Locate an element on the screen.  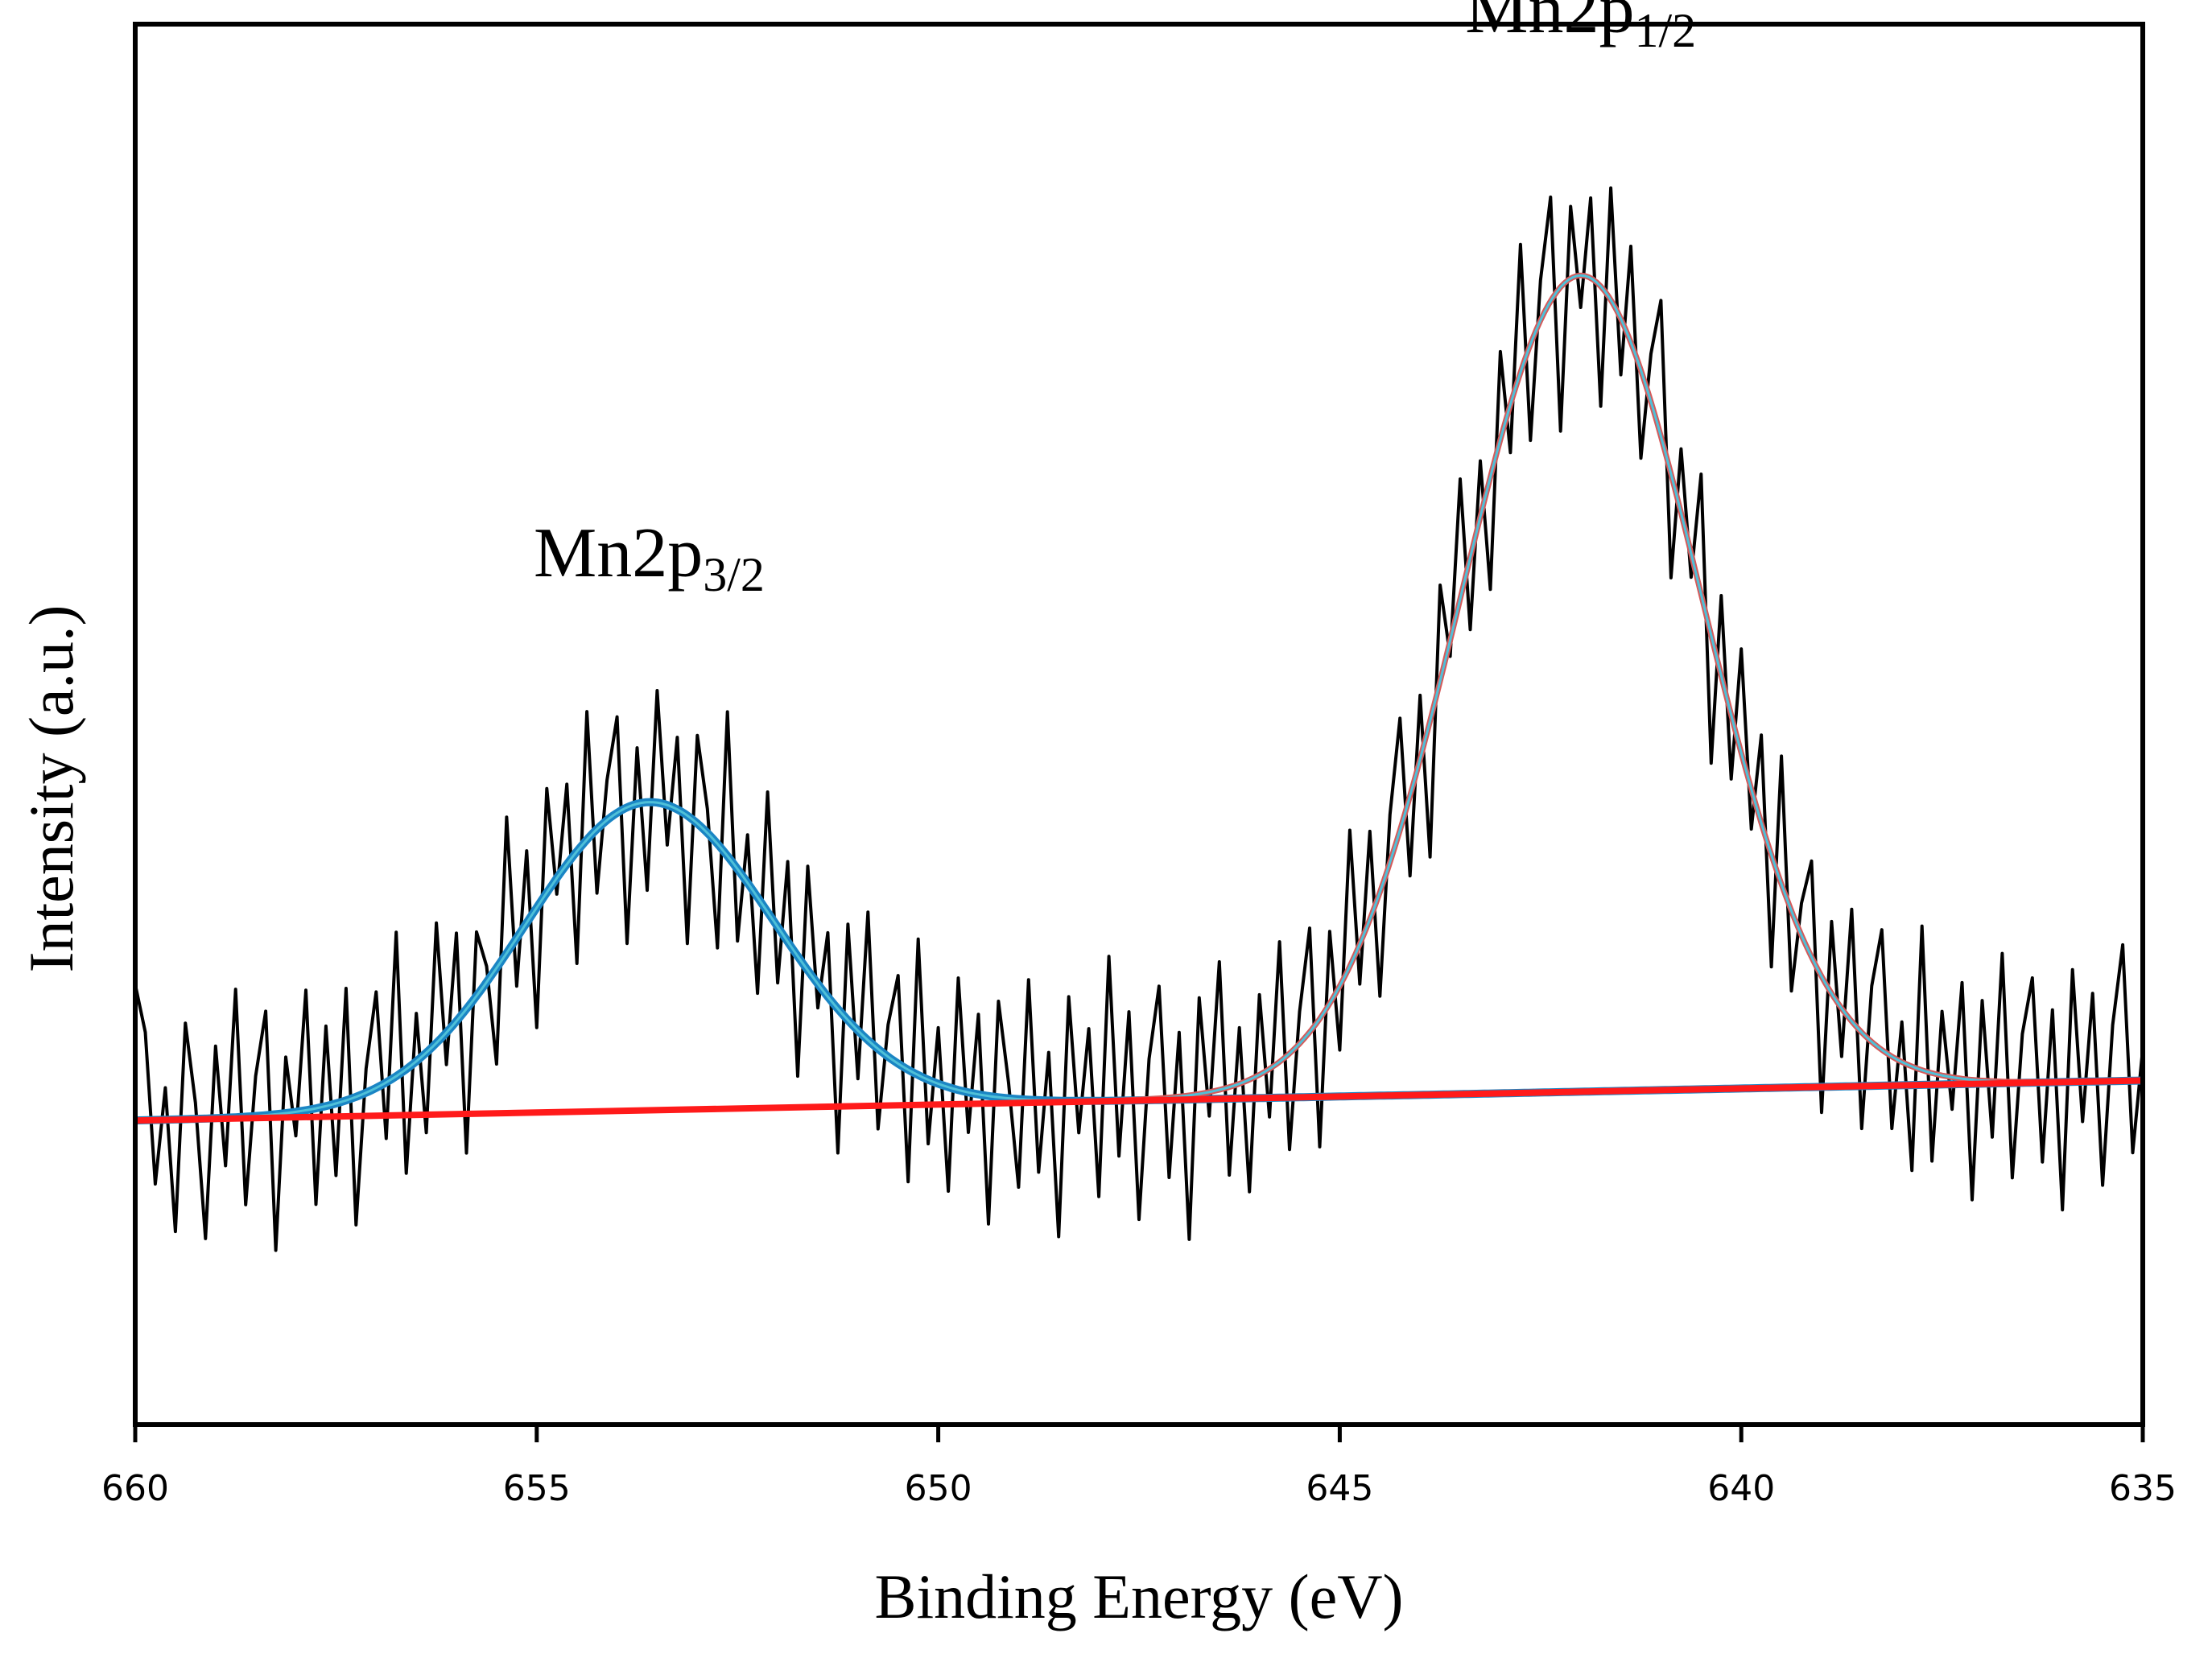
x-tick-label: 635 is located at coordinates (2143, 1488).